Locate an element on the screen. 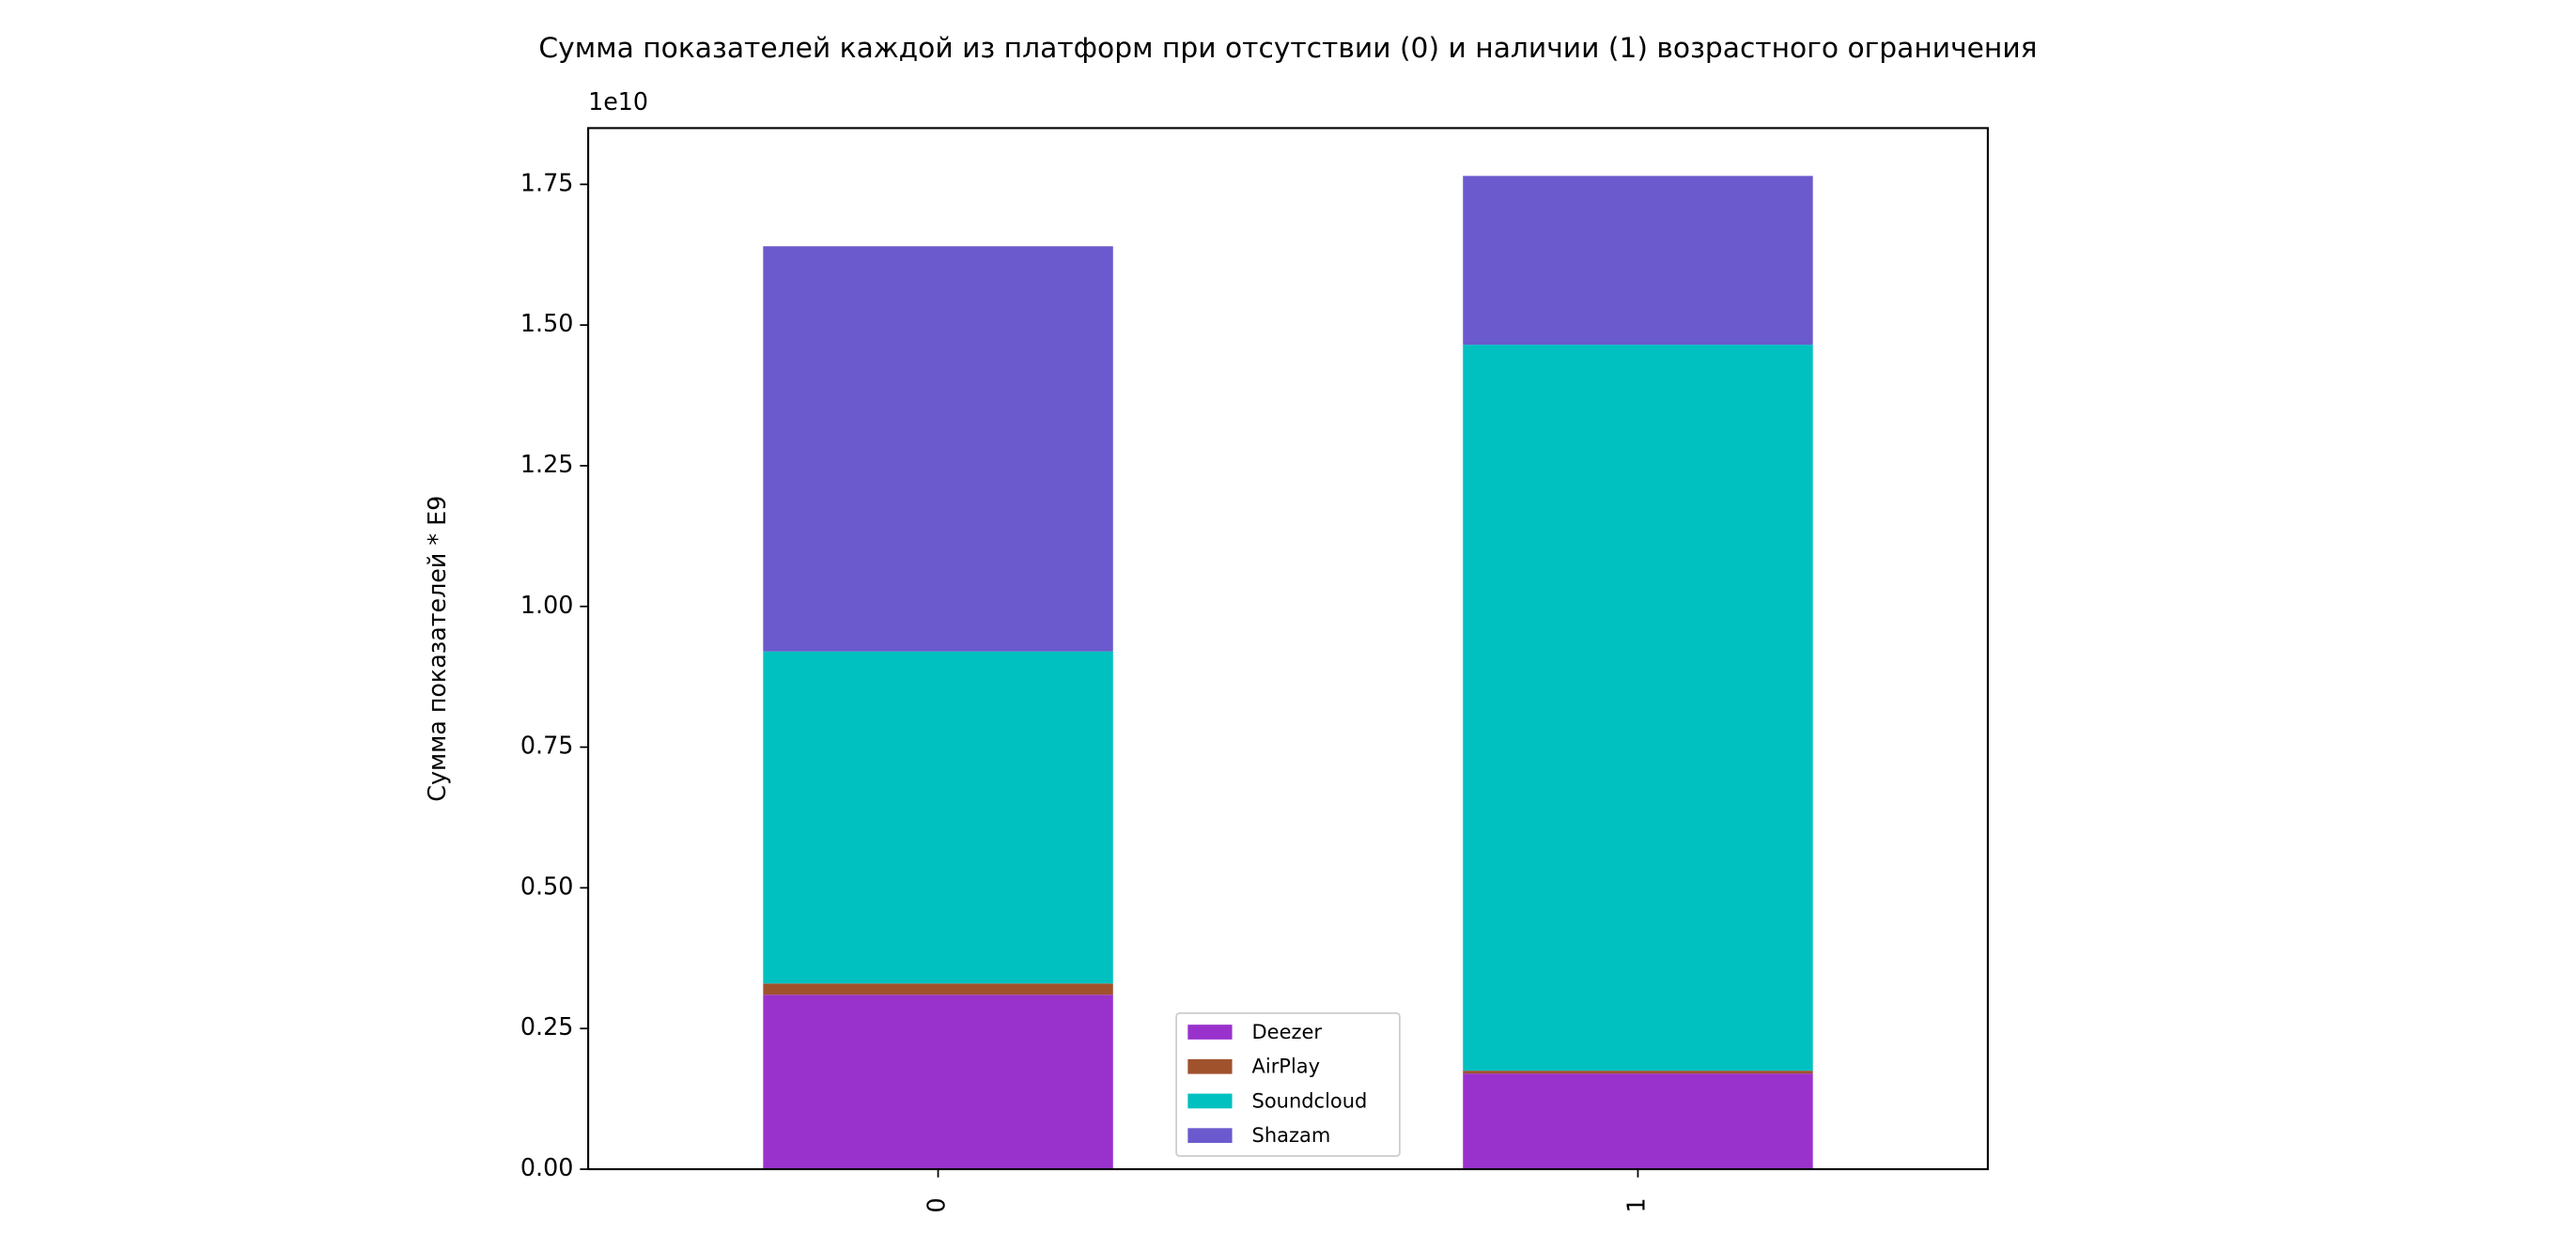 Image resolution: width=2576 pixels, height=1249 pixels. legend-label: Shazam is located at coordinates (1291, 1135).